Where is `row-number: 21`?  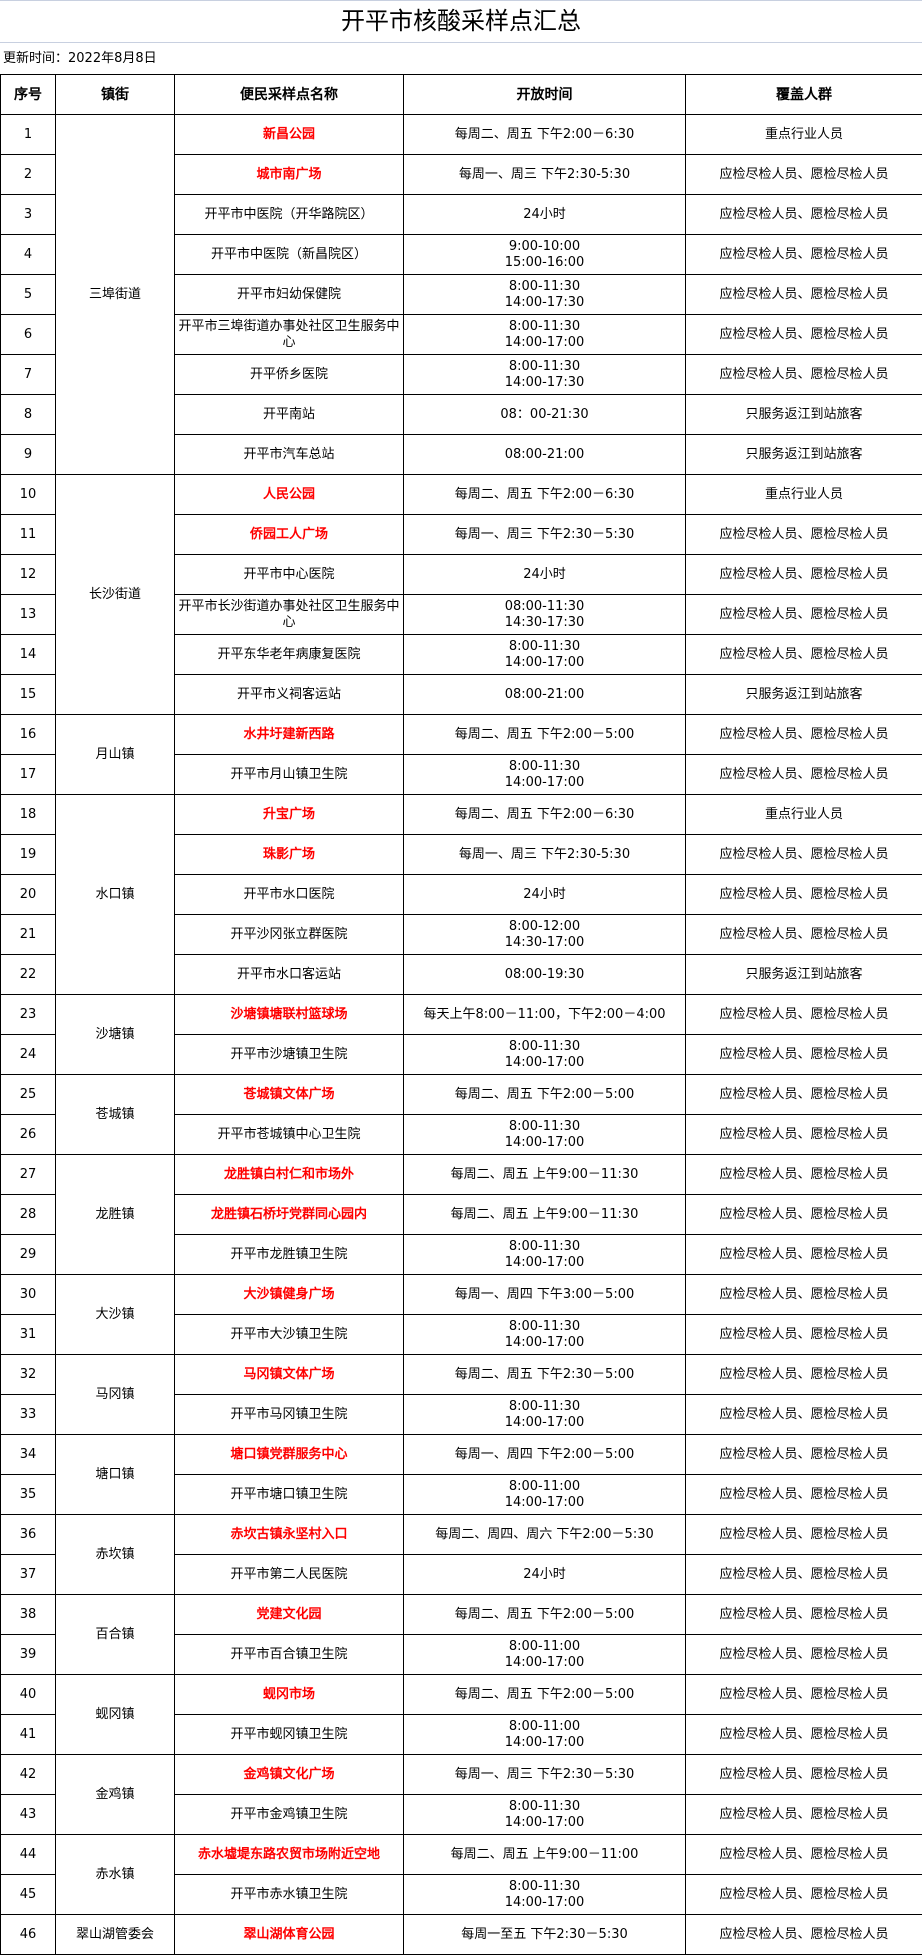 row-number: 21 is located at coordinates (28, 935).